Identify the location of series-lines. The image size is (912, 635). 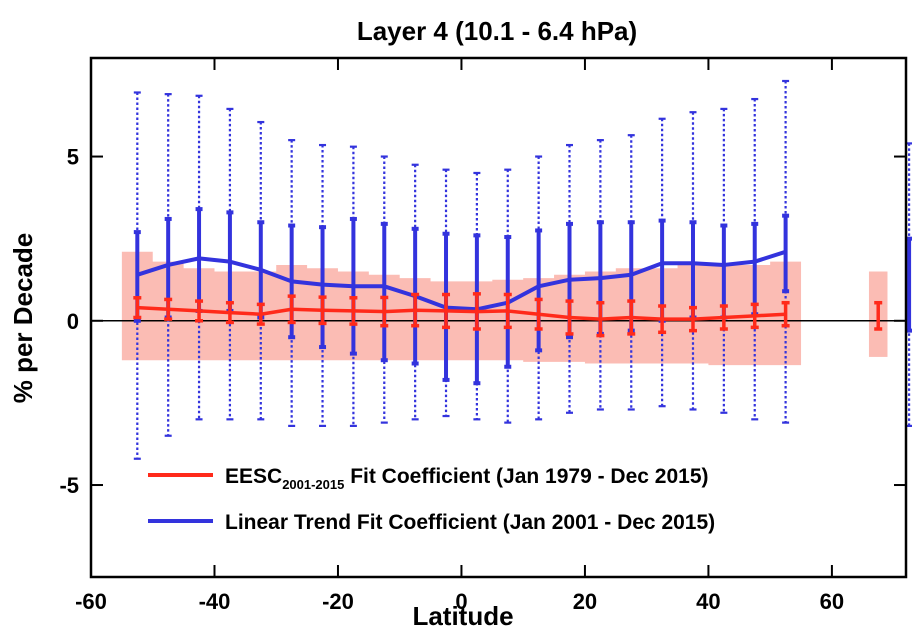
(461, 285).